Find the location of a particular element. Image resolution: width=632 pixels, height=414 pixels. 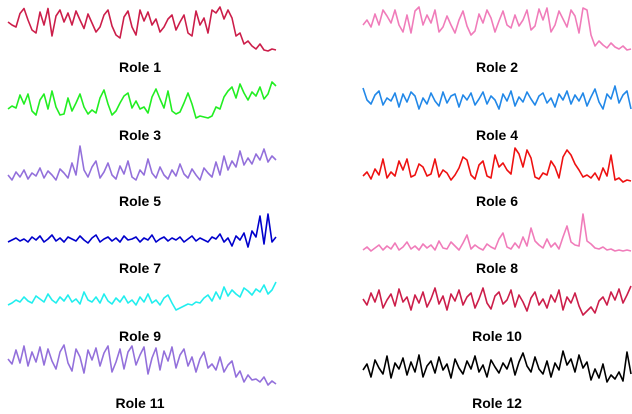

panel-label-role-1: Role 1 is located at coordinates (140, 67).